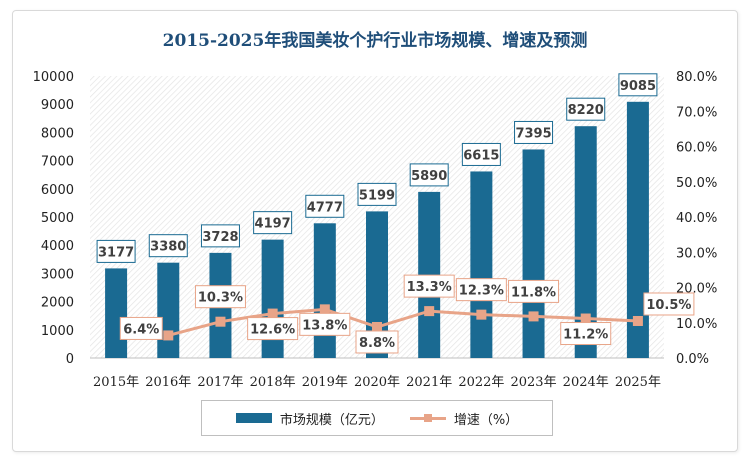 The height and width of the screenshot is (460, 750). Describe the element at coordinates (375, 41) in the screenshot. I see `chart-title: 2015-2025年我国美妆个护行业市场规模、增速及预测` at that location.